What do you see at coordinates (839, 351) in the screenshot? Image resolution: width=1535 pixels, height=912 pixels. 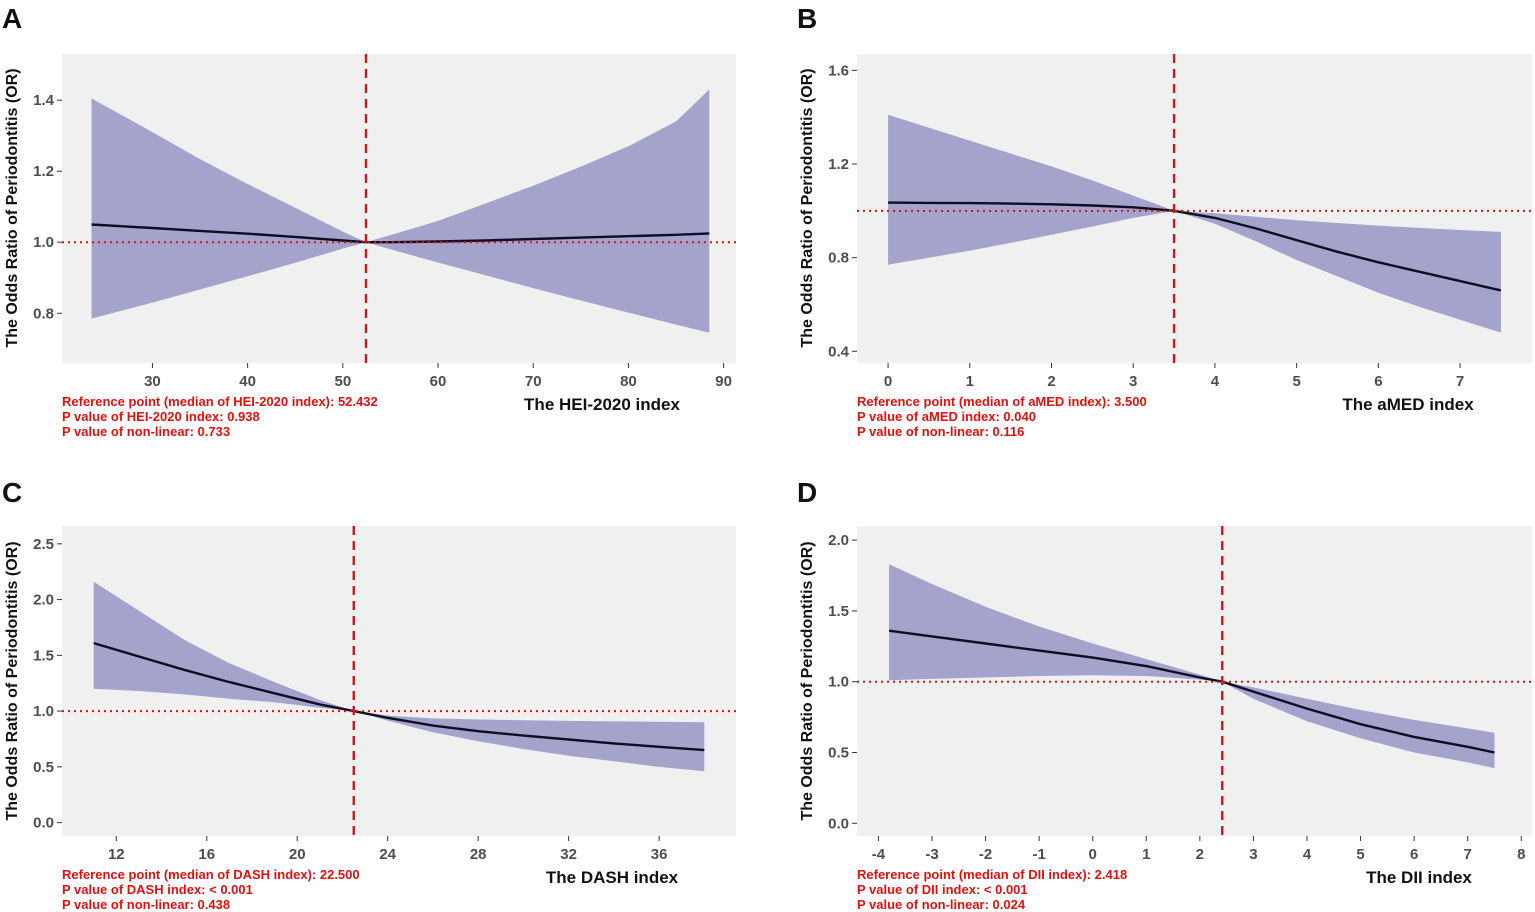 I see `y-tick-label: 0.4` at bounding box center [839, 351].